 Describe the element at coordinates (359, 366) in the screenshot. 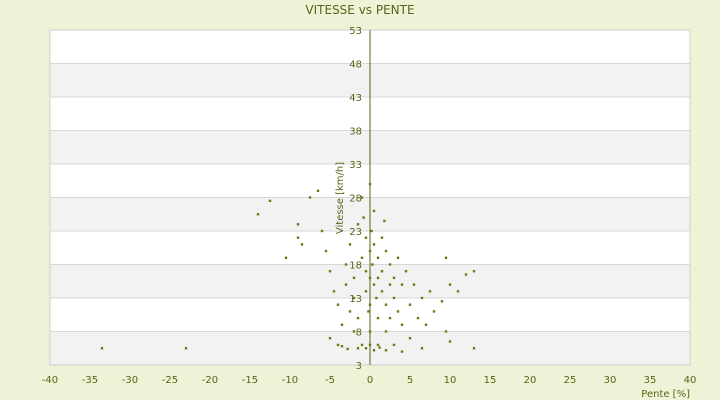

I see `y-tick-label: 3` at that location.